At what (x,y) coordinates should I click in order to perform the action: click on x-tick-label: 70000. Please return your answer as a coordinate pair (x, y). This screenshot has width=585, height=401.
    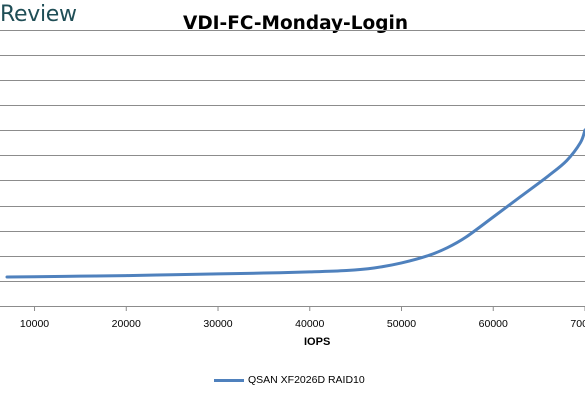
    Looking at the image, I should click on (577, 324).